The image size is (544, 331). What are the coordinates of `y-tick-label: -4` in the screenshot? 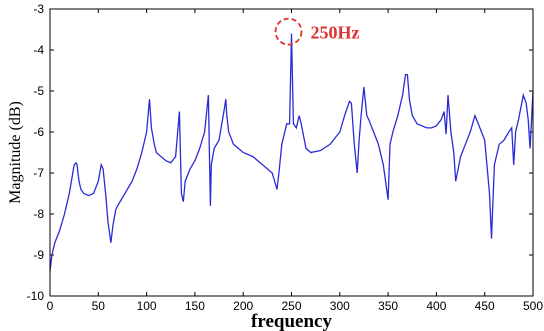 It's located at (38, 50).